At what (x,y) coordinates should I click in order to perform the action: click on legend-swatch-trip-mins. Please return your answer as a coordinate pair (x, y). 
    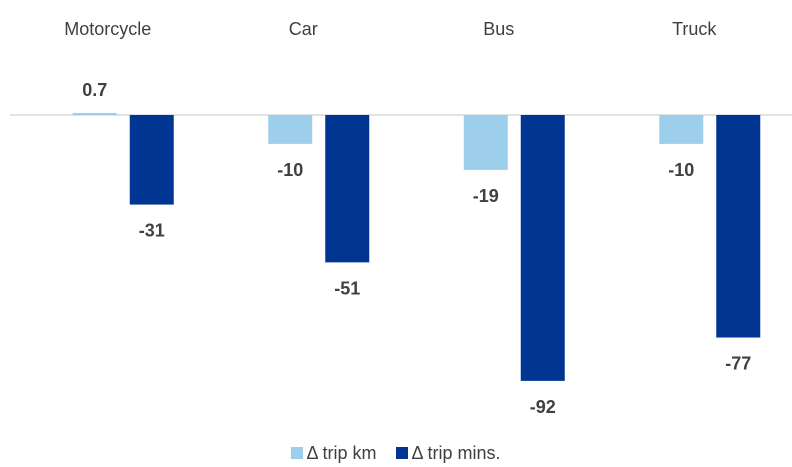
    Looking at the image, I should click on (402, 453).